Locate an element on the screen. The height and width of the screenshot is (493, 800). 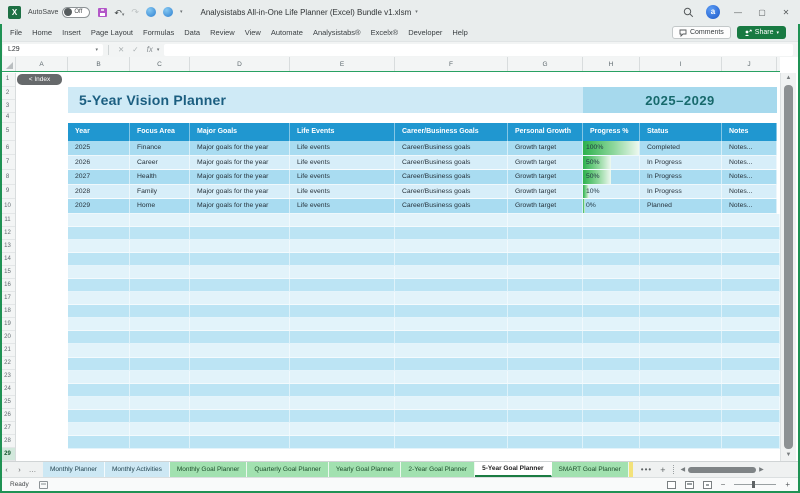
menu-tab-page-layout: Page Layout is located at coordinates (111, 32).